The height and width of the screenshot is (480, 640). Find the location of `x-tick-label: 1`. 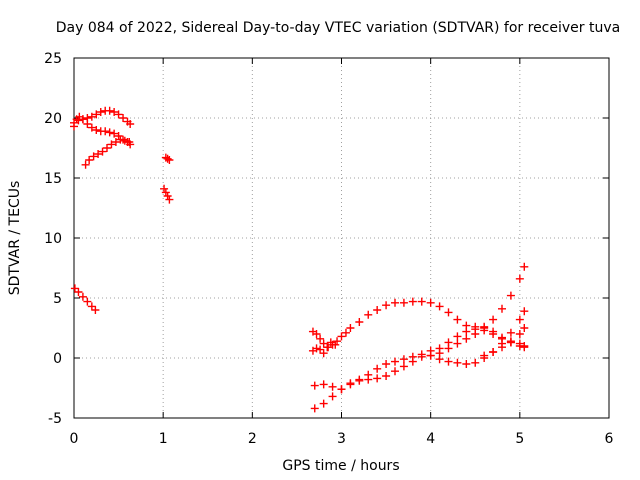

x-tick-label: 1 is located at coordinates (163, 439).